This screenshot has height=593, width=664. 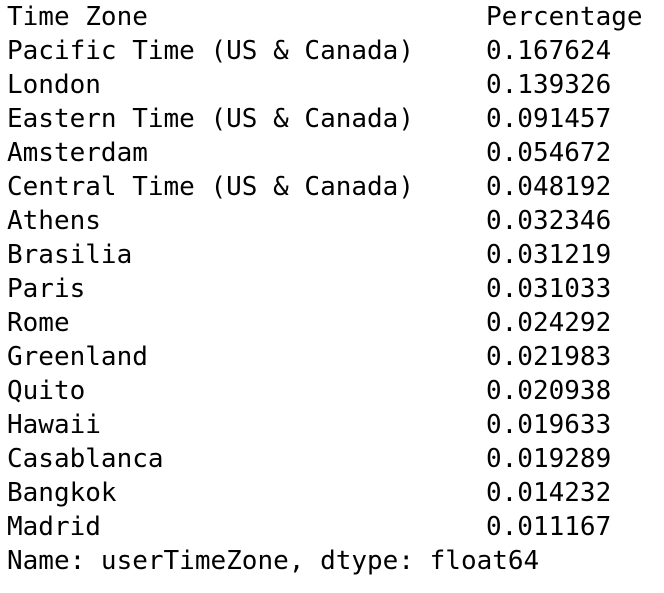 What do you see at coordinates (549, 425) in the screenshot?
I see `row-value: 0.019633` at bounding box center [549, 425].